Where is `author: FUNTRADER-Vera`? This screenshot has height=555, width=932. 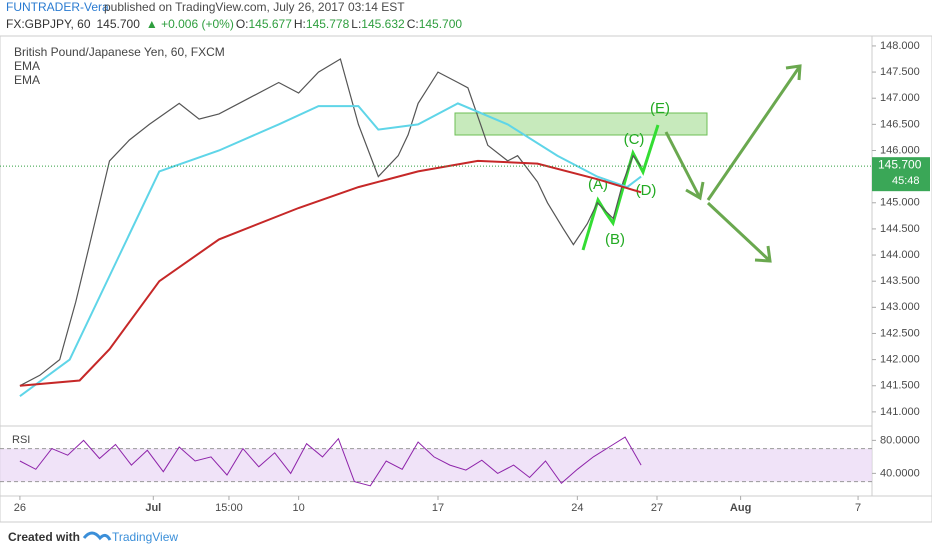
author: FUNTRADER-Vera is located at coordinates (57, 7).